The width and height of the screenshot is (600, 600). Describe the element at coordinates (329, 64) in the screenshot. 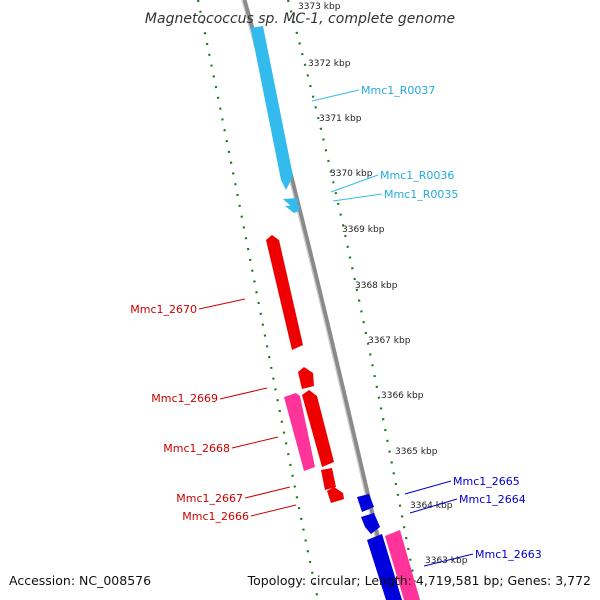

I see `ruler-label: 3372 kbp` at that location.